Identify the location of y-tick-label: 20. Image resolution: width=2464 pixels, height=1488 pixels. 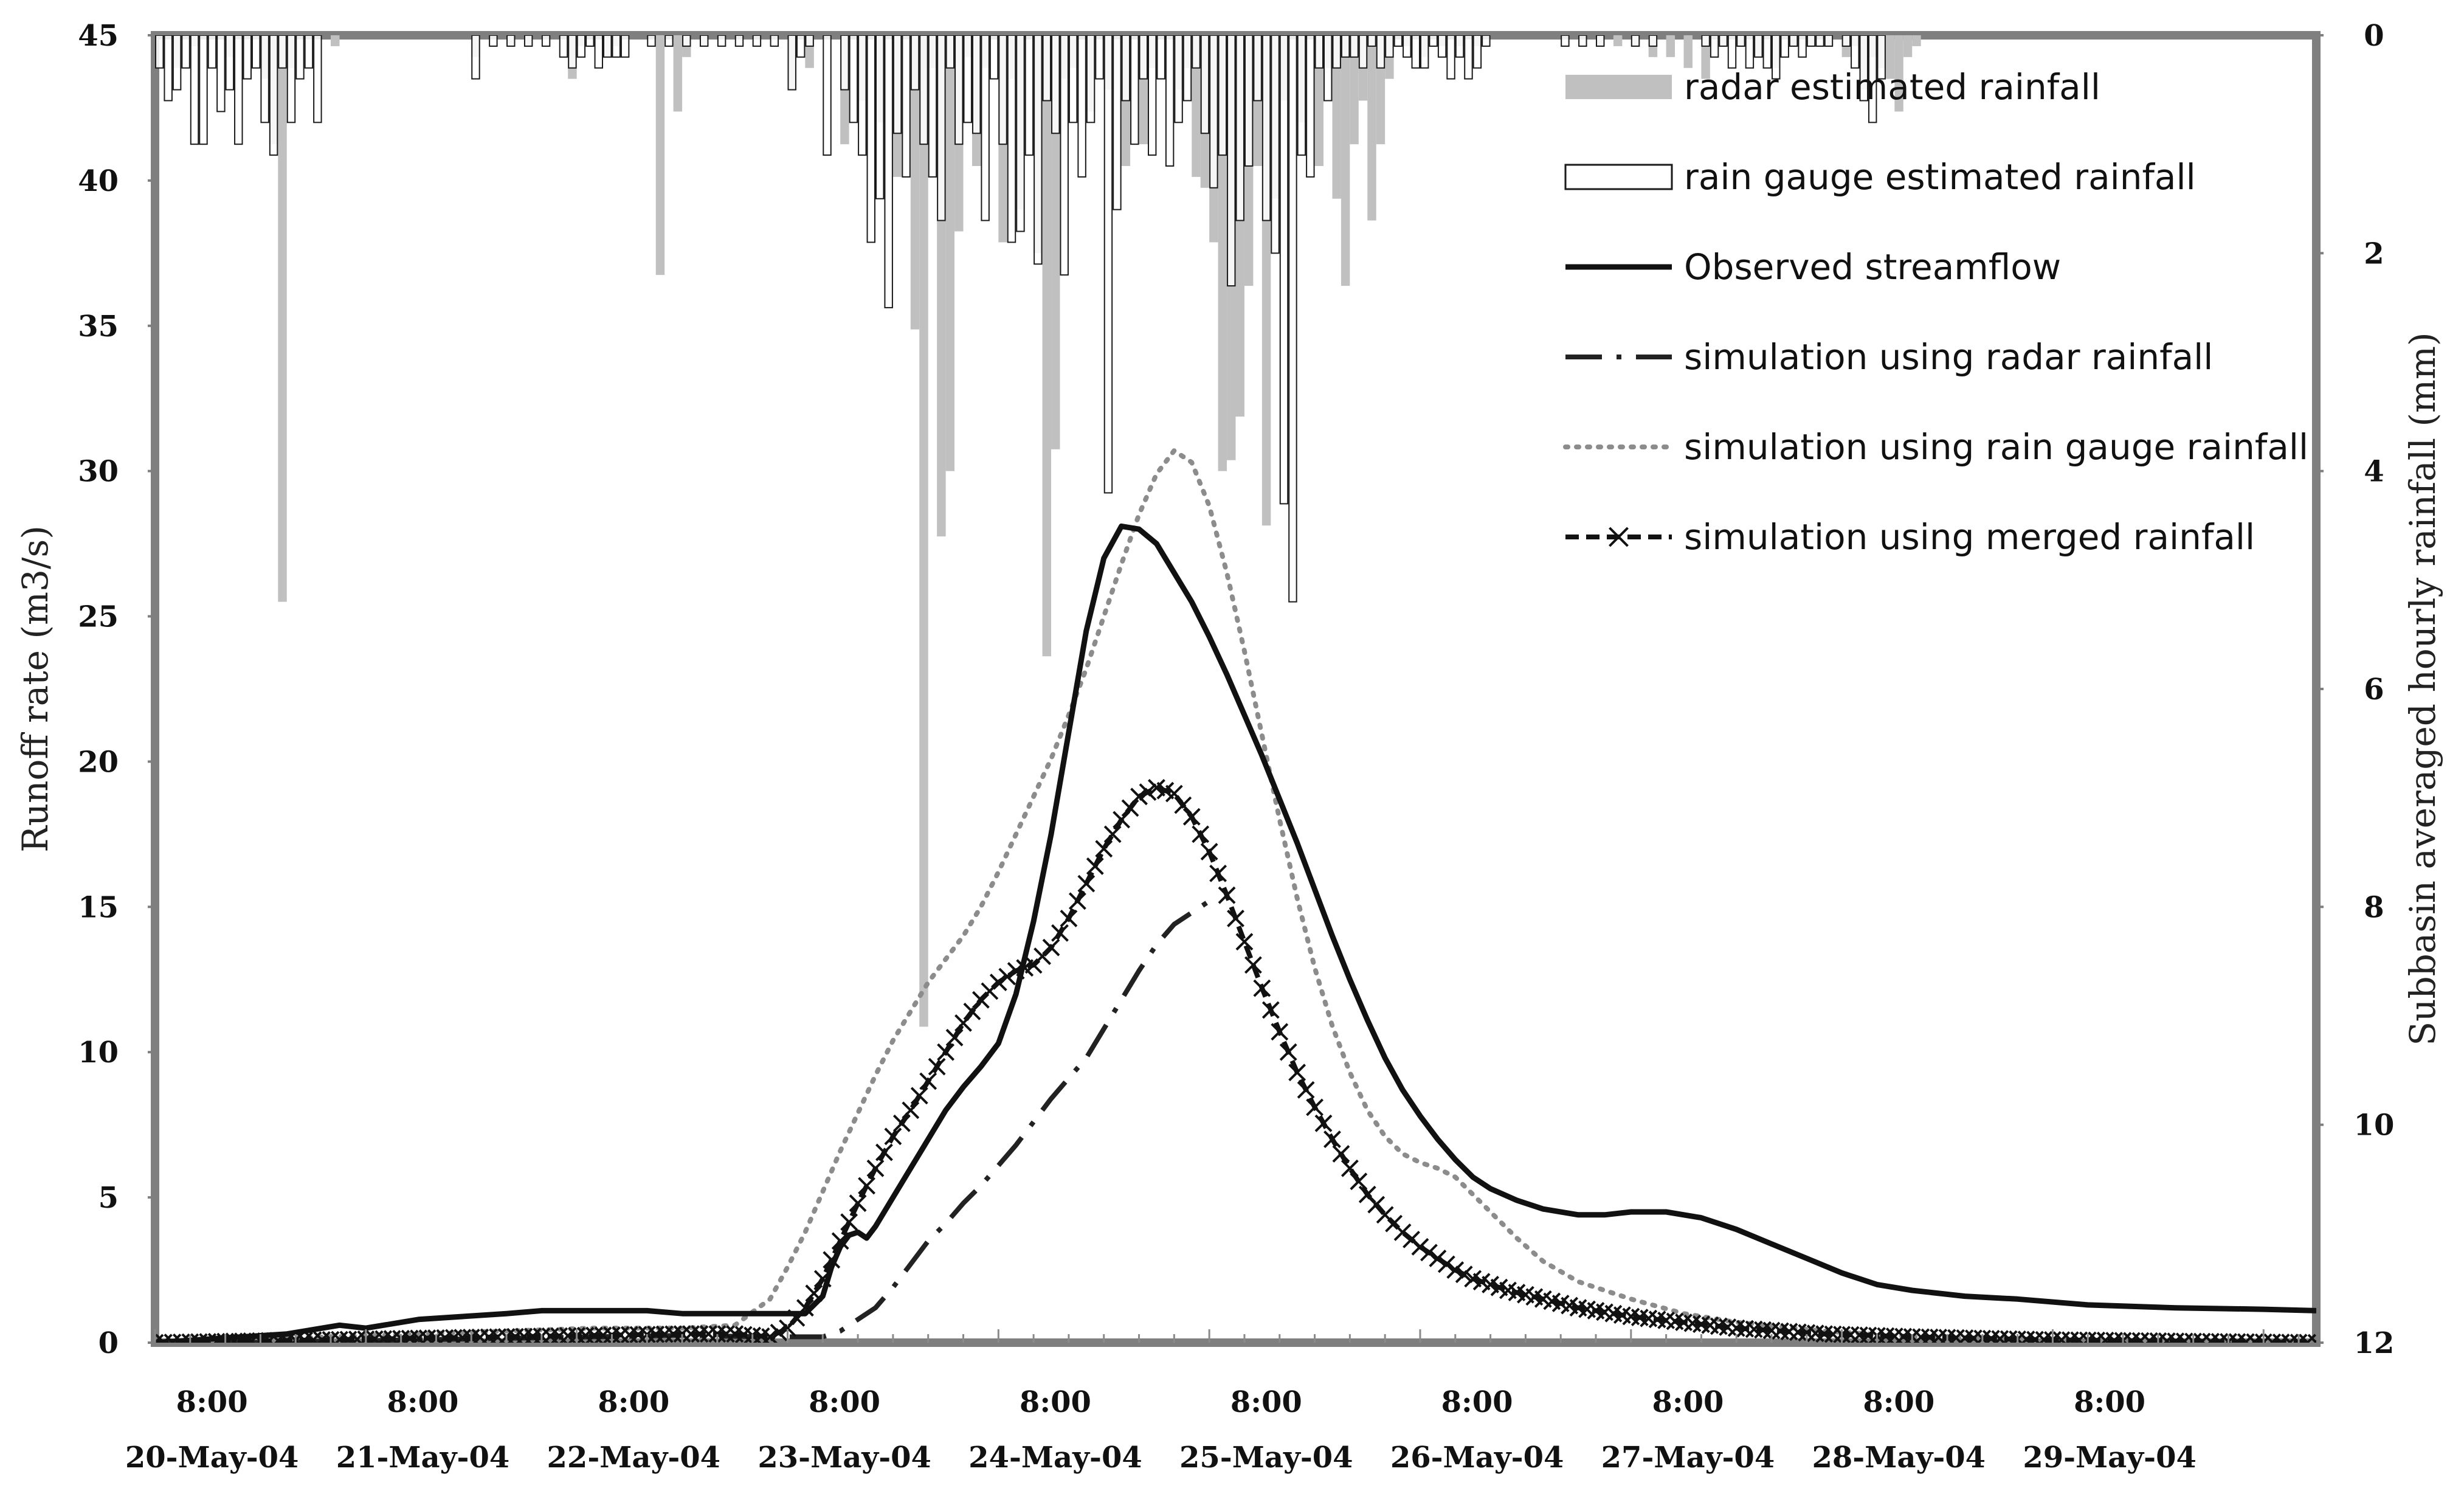
(98, 762).